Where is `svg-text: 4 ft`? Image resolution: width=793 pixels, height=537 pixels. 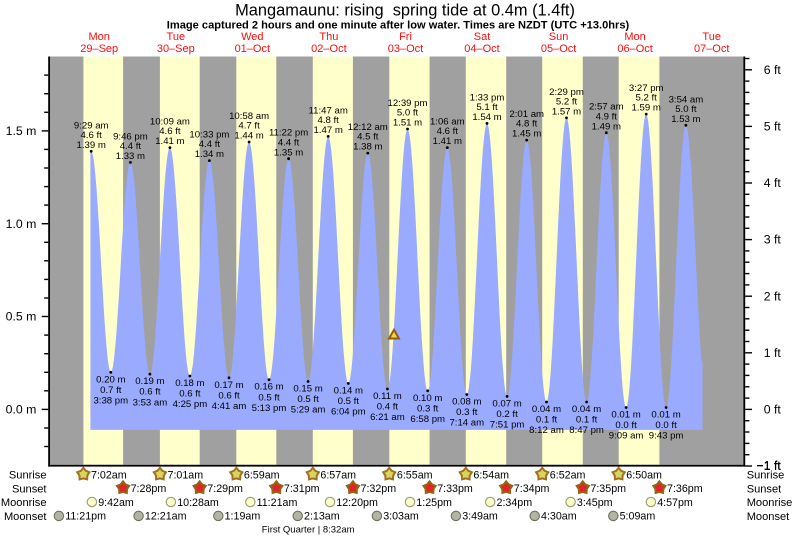
svg-text: 4 ft is located at coordinates (773, 183).